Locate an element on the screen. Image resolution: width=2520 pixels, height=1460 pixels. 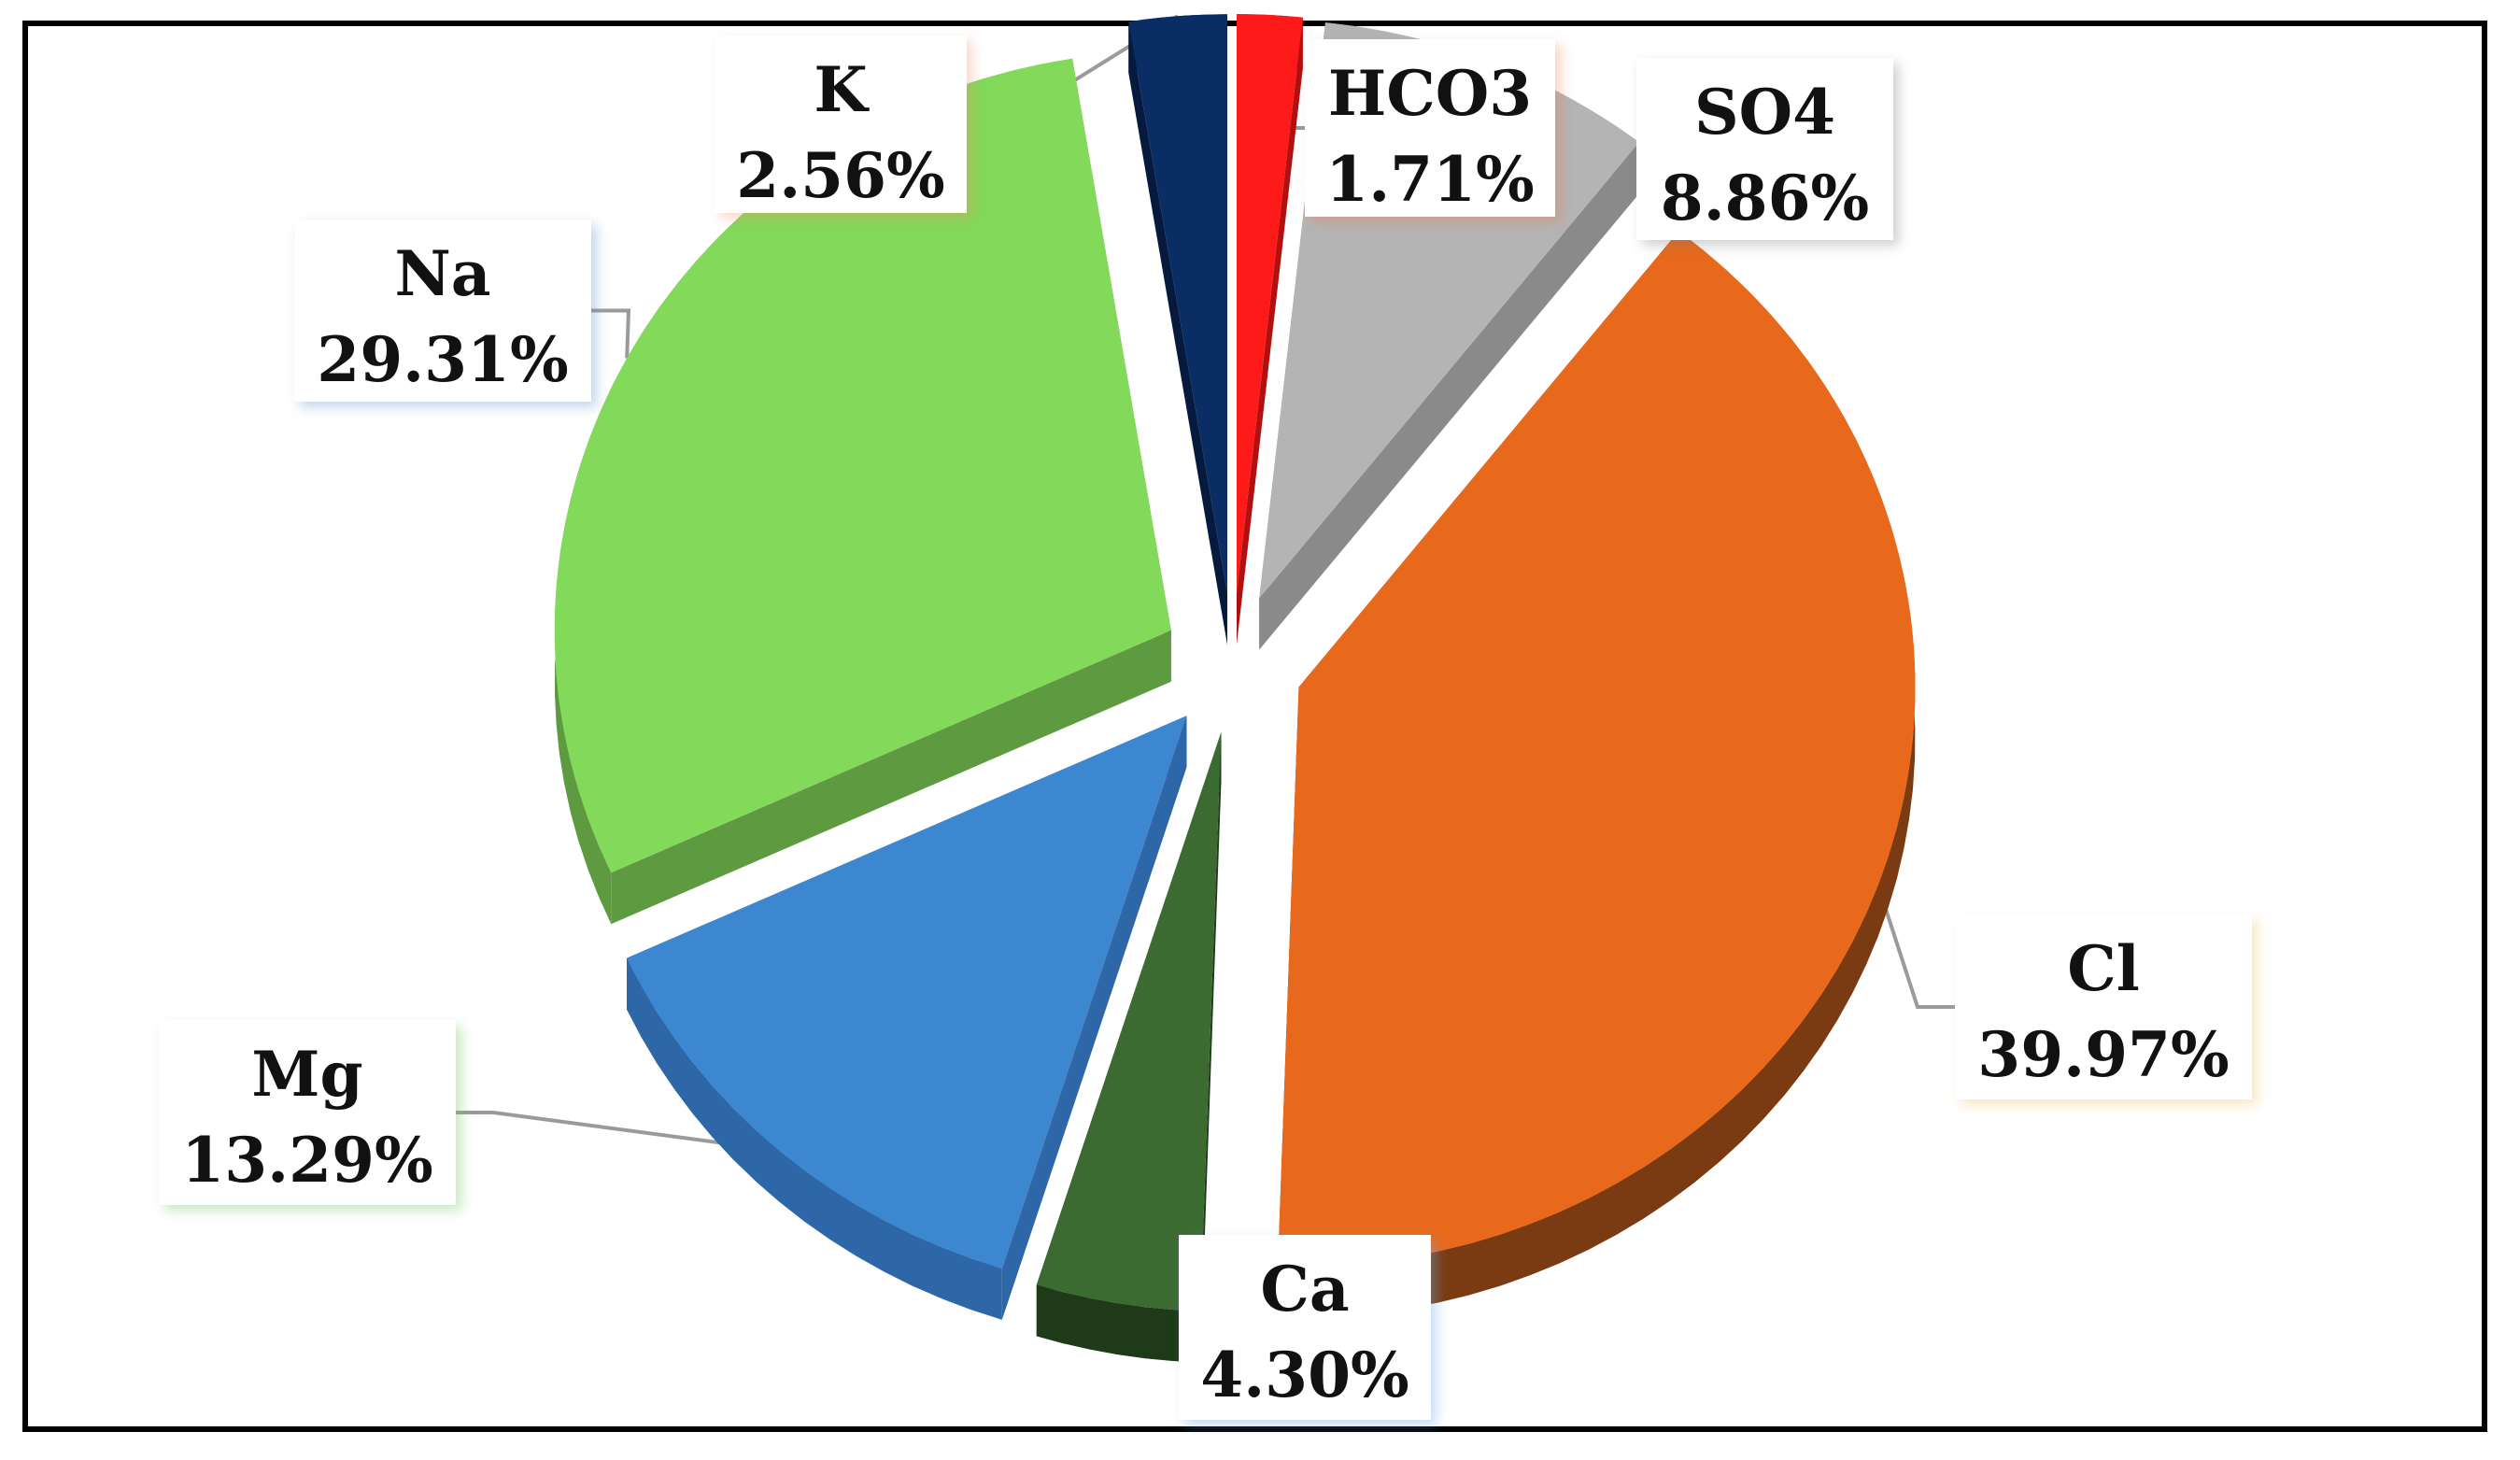
data-label-ca: Ca 4.30% is located at coordinates (1305, 1327).